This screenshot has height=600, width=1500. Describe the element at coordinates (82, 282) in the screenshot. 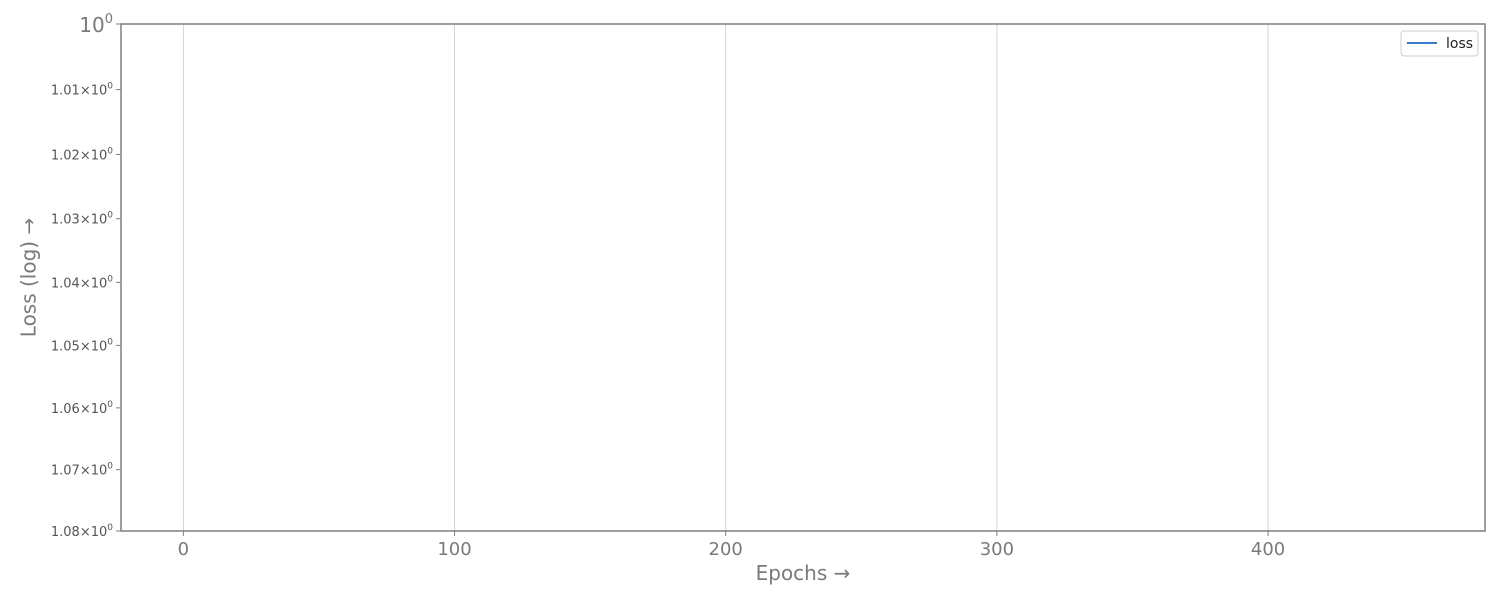

I see `y-tick-label: 1.04×100` at that location.